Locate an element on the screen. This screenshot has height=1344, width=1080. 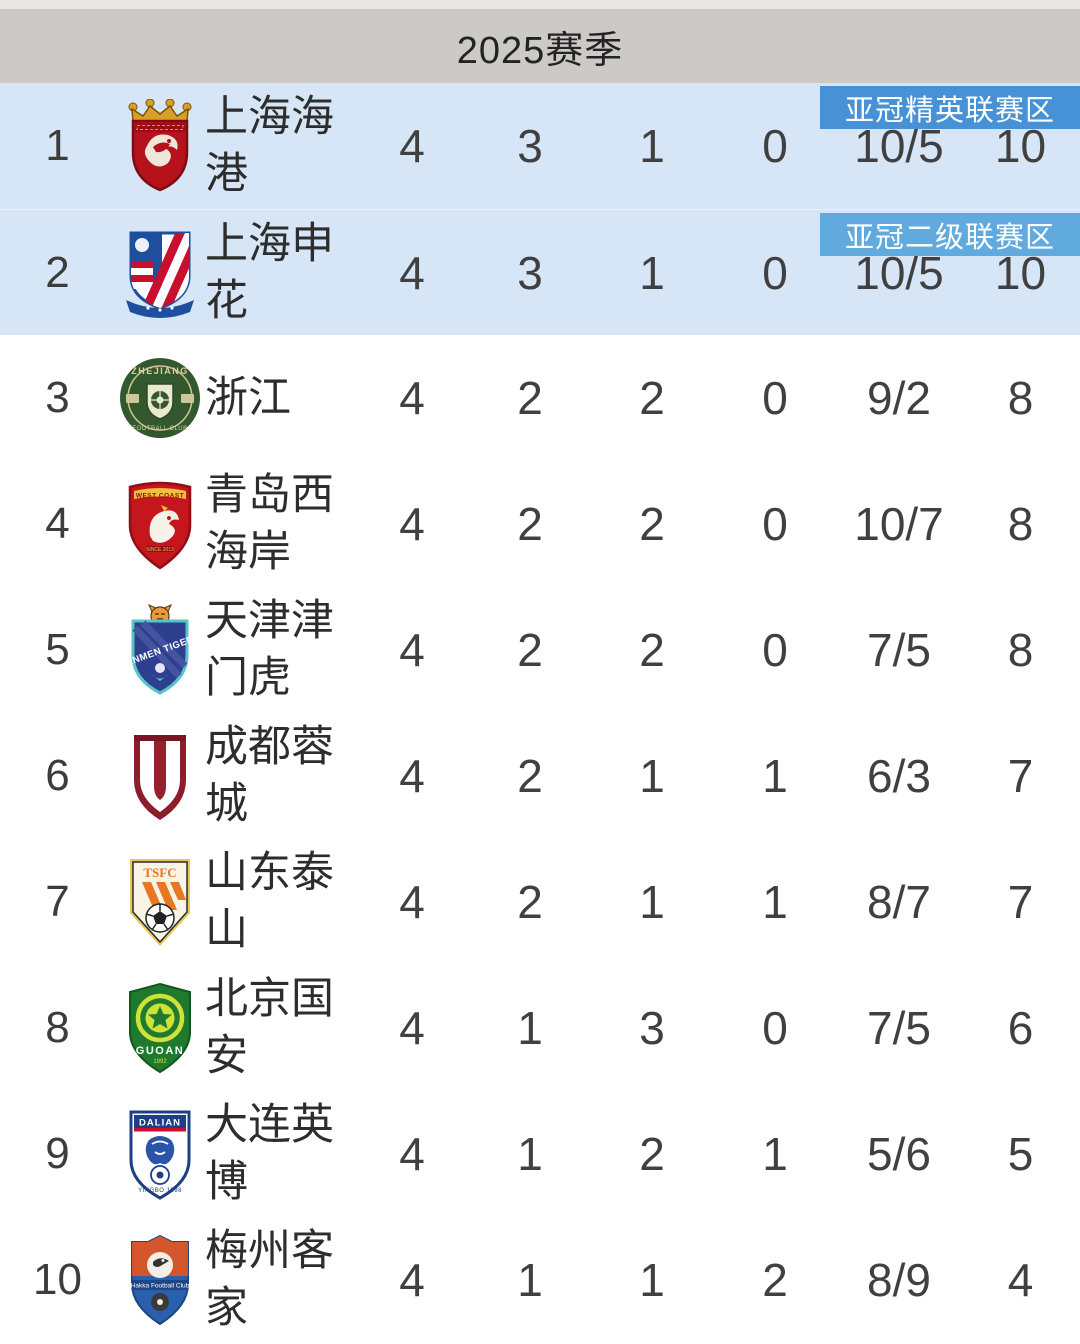
table-row: 9 DALIAN YINGBO 1898 大连英博 4 1 2 1 5/6 5 is located at coordinates (540, 1154).